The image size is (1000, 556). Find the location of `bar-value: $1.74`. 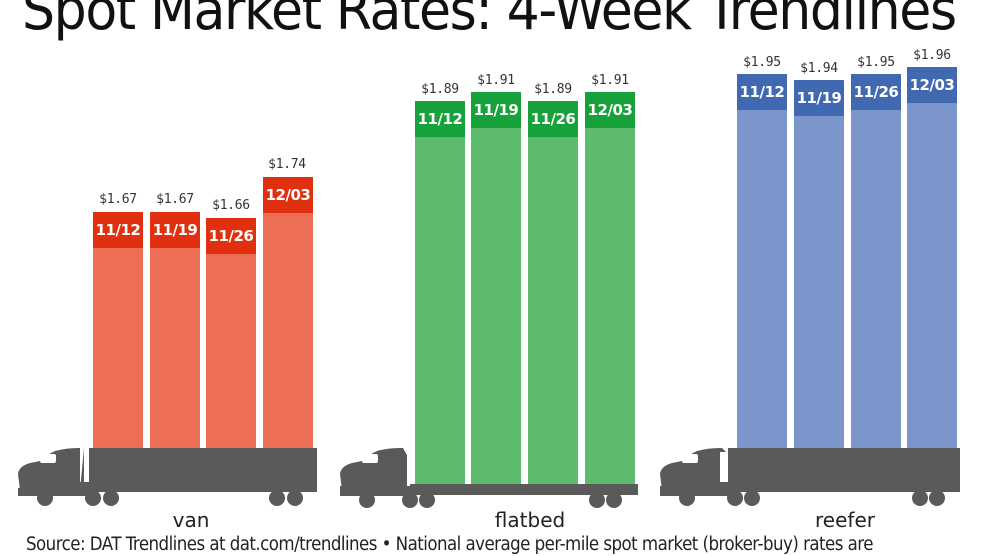

bar-value: $1.74 is located at coordinates (287, 164).